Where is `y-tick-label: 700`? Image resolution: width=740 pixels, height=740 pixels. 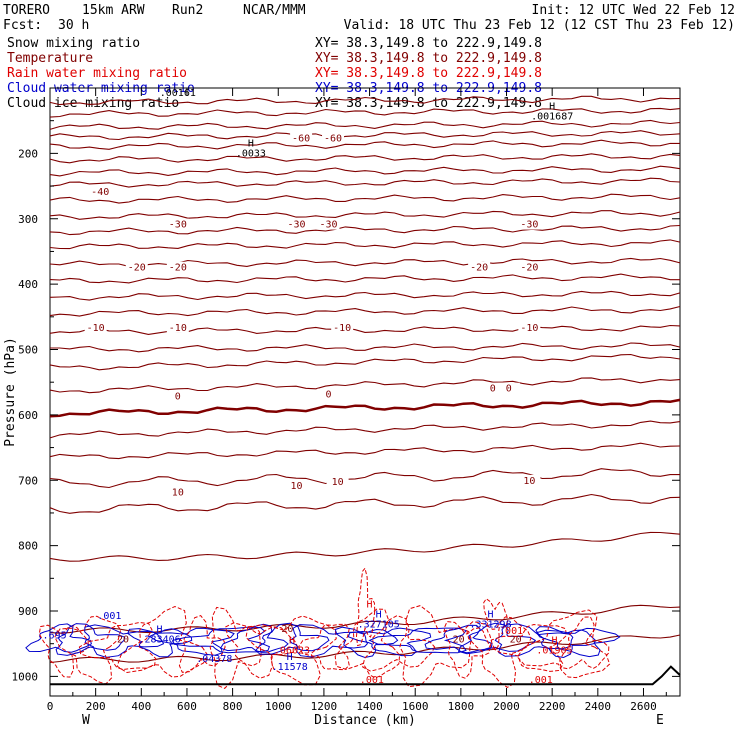
y-tick-label: 700 is located at coordinates (28, 480).